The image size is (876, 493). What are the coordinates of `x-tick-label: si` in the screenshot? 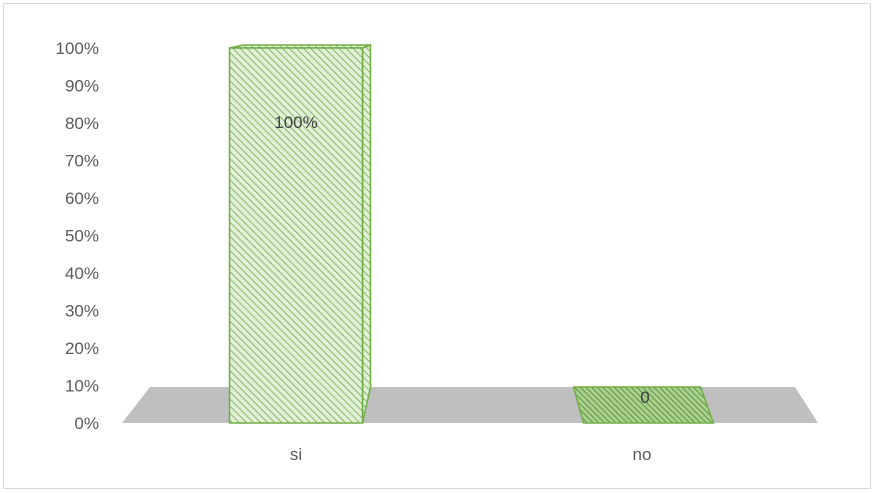 It's located at (296, 454).